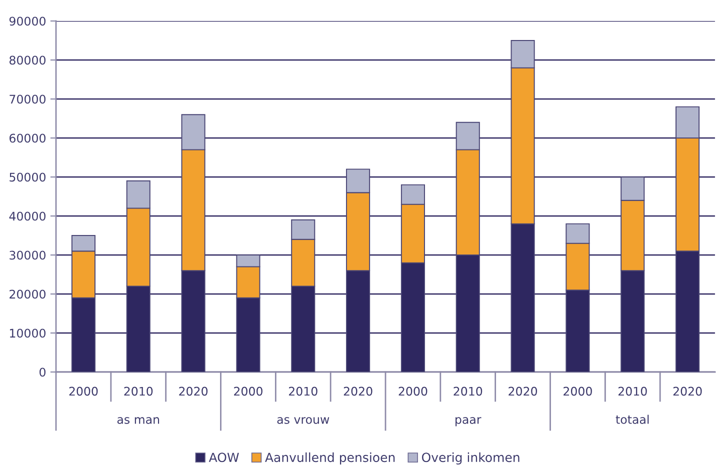 The height and width of the screenshot is (472, 716). What do you see at coordinates (28, 177) in the screenshot?
I see `y-tick-label: 50000` at bounding box center [28, 177].